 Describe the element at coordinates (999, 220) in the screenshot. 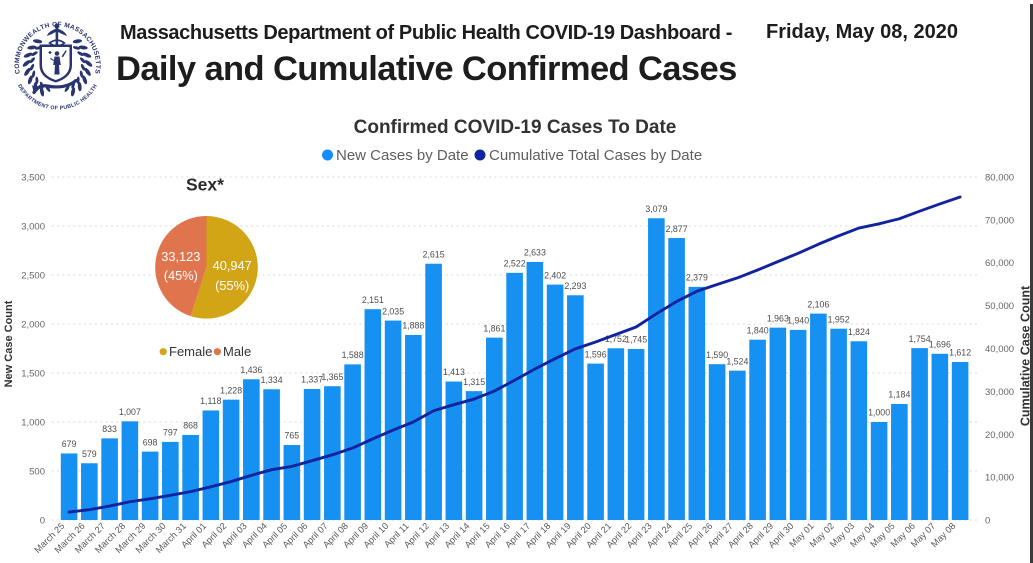

I see `svg-text: 70,000` at that location.